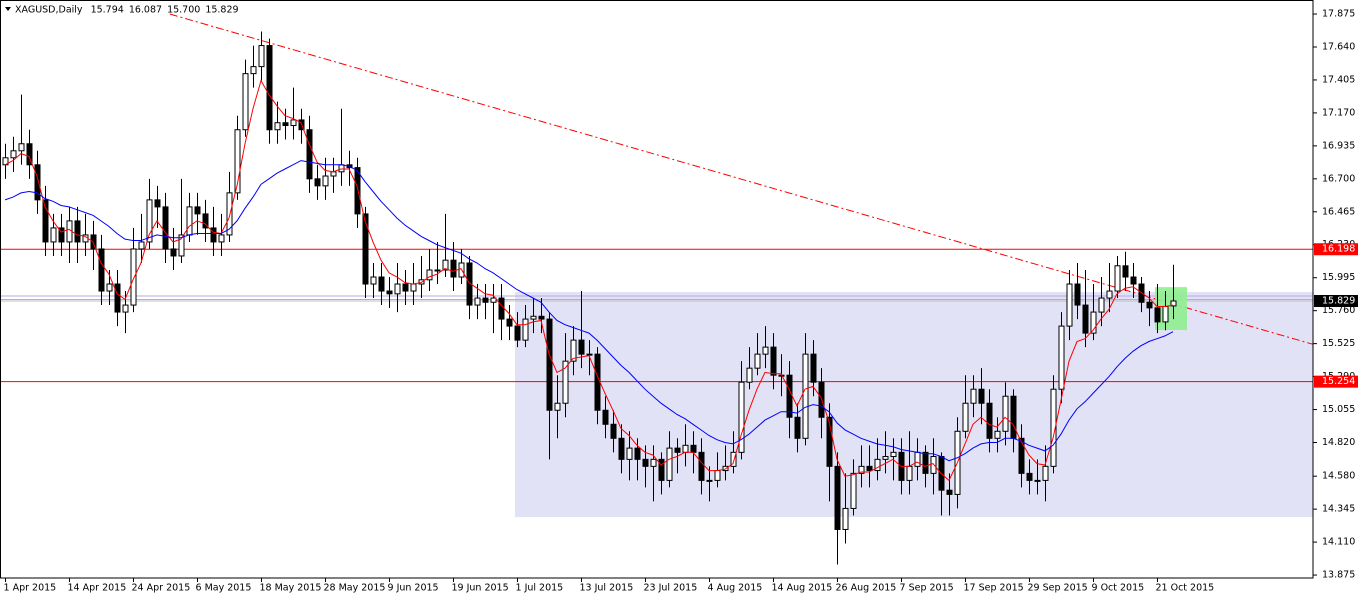  Describe the element at coordinates (1338, 145) in the screenshot. I see `y-tick-label: 16.935` at that location.